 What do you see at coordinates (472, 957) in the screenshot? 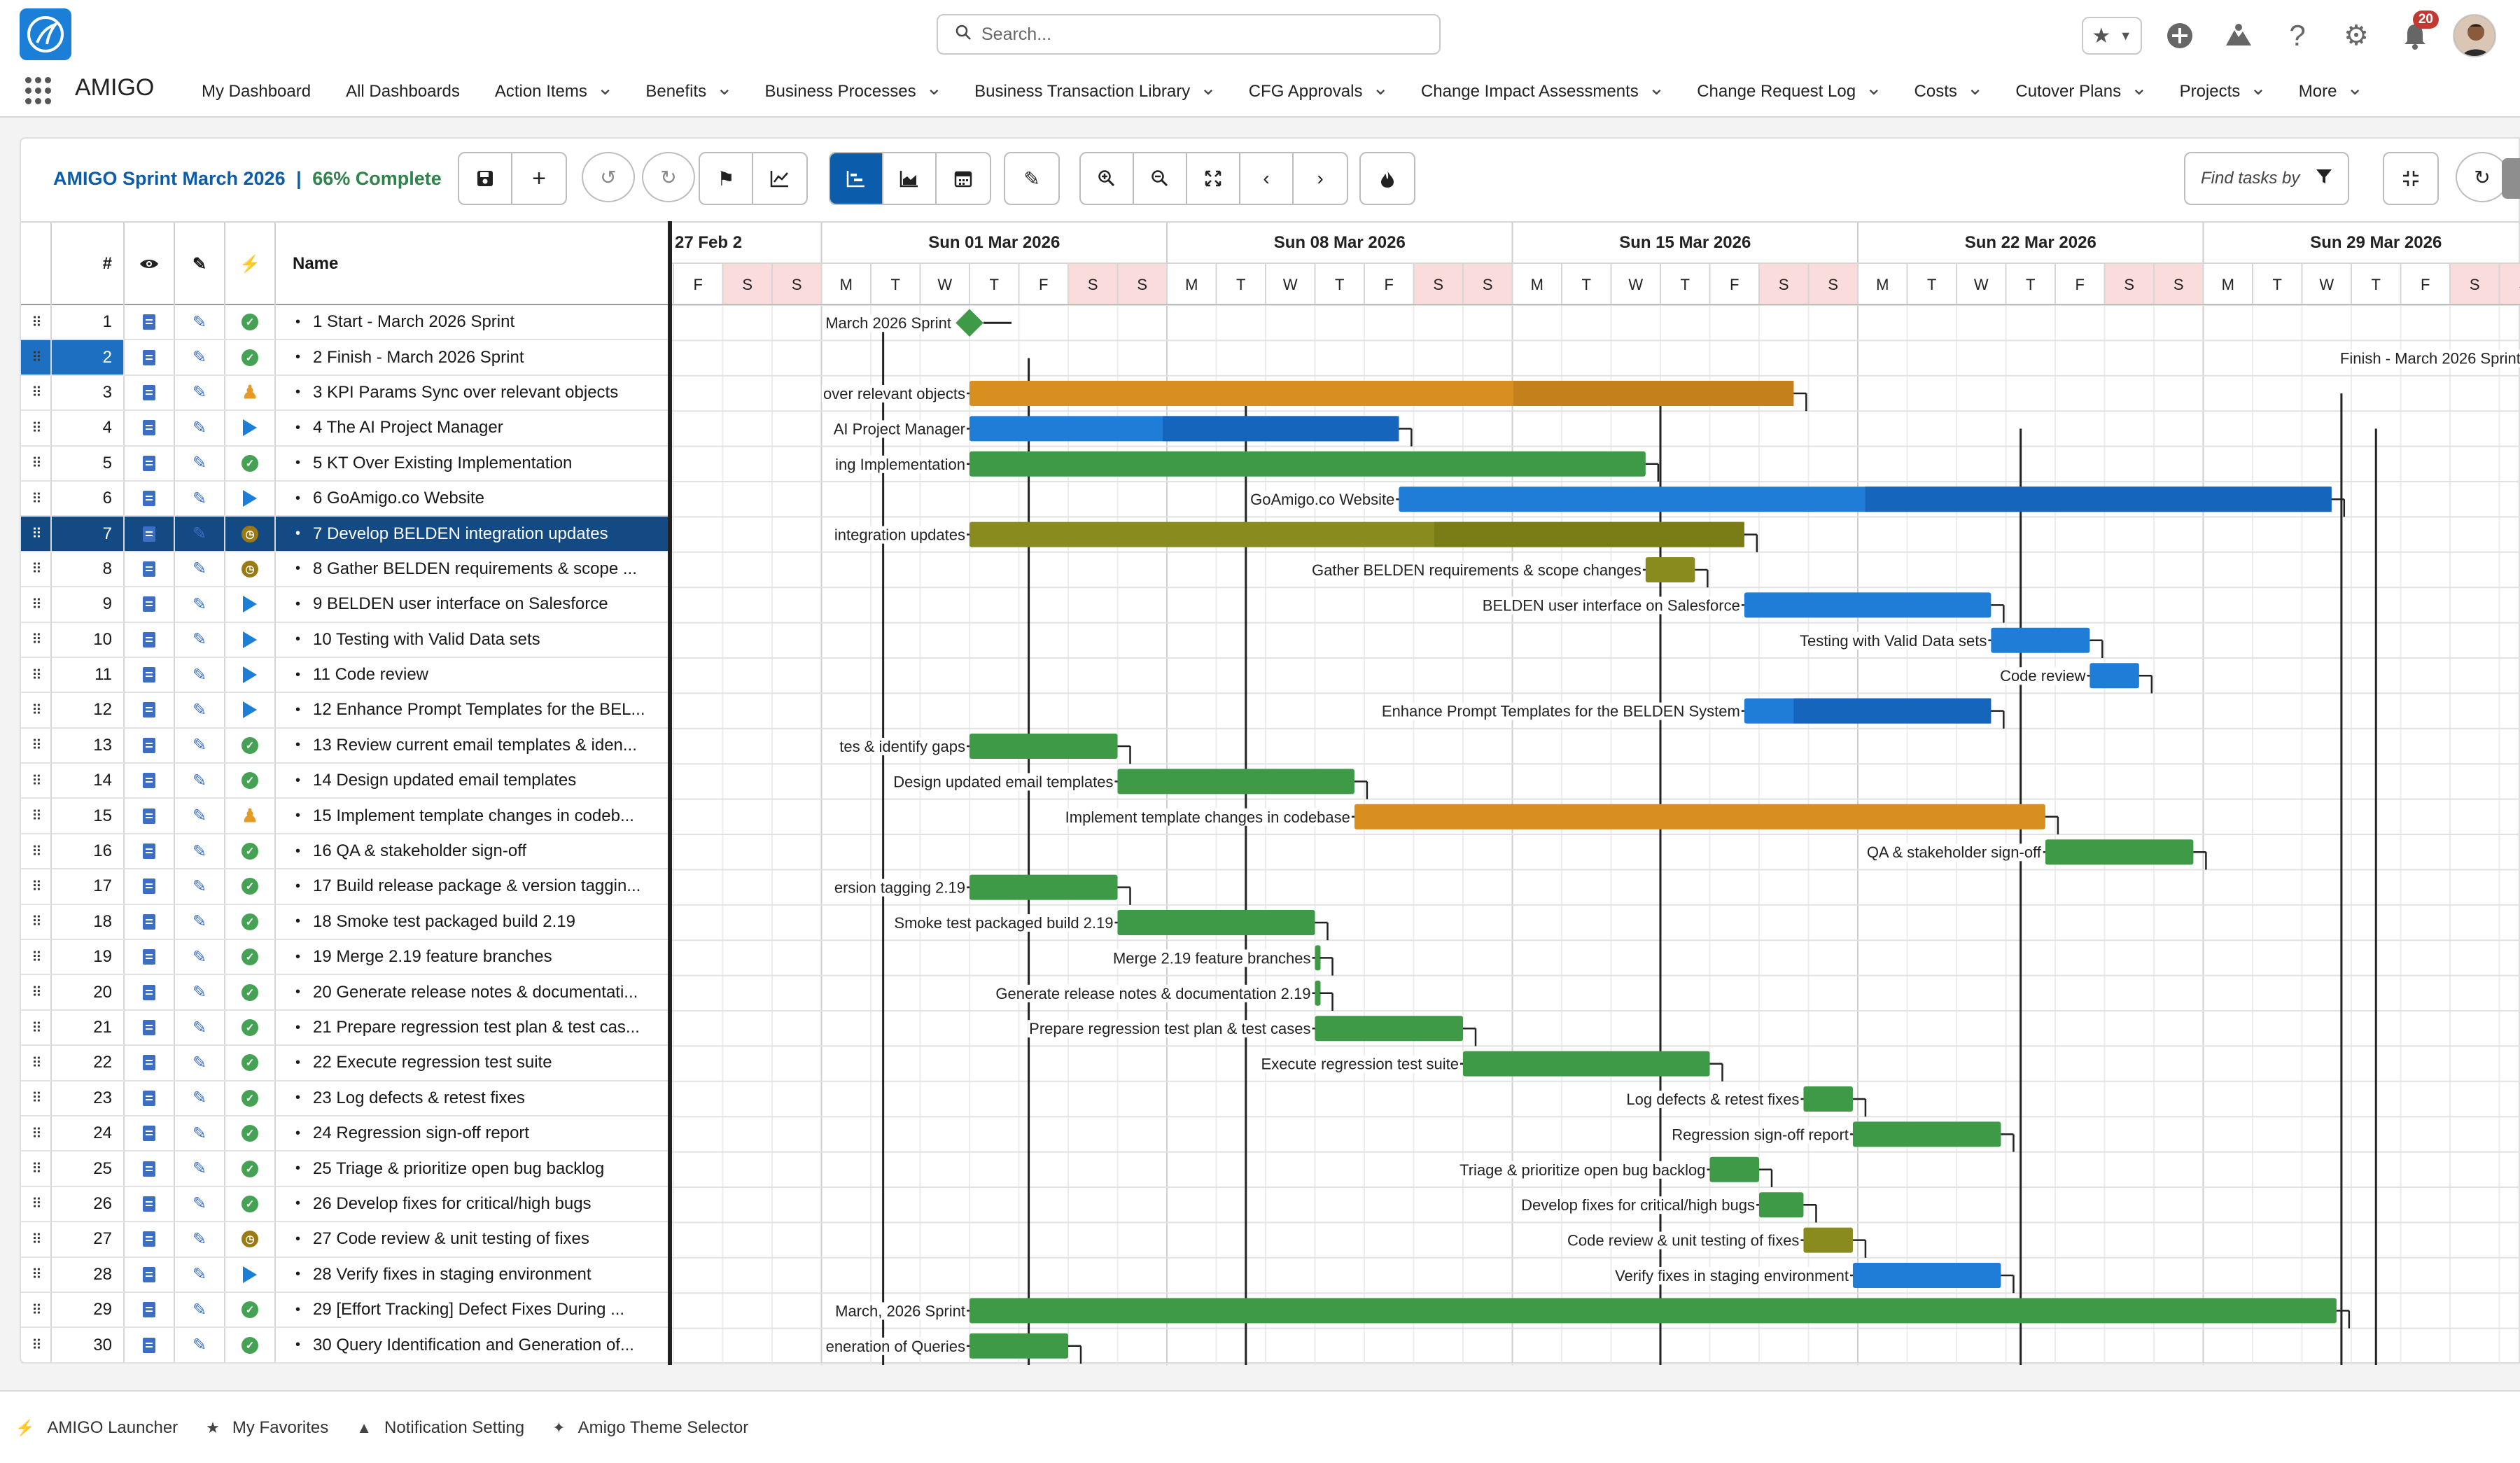
I see `task-name-cell: • 19 Merge 2.19 feature branches` at bounding box center [472, 957].